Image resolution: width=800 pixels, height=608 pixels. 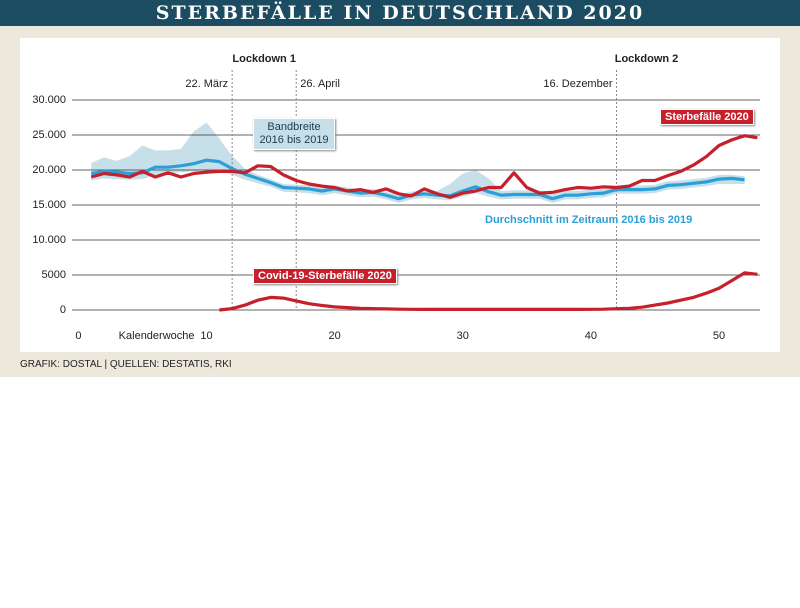 What do you see at coordinates (206, 84) in the screenshot?
I see `lockdown-date: 22. März` at bounding box center [206, 84].